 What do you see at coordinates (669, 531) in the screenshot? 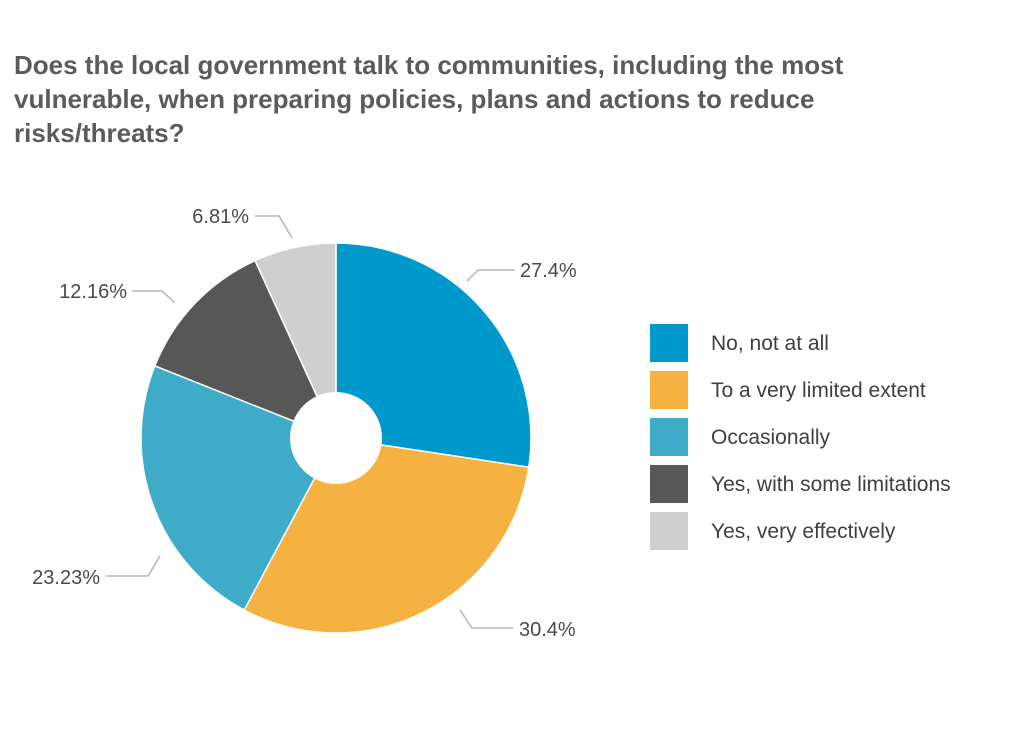
I see `legend-swatch-yes-very-effectively` at bounding box center [669, 531].